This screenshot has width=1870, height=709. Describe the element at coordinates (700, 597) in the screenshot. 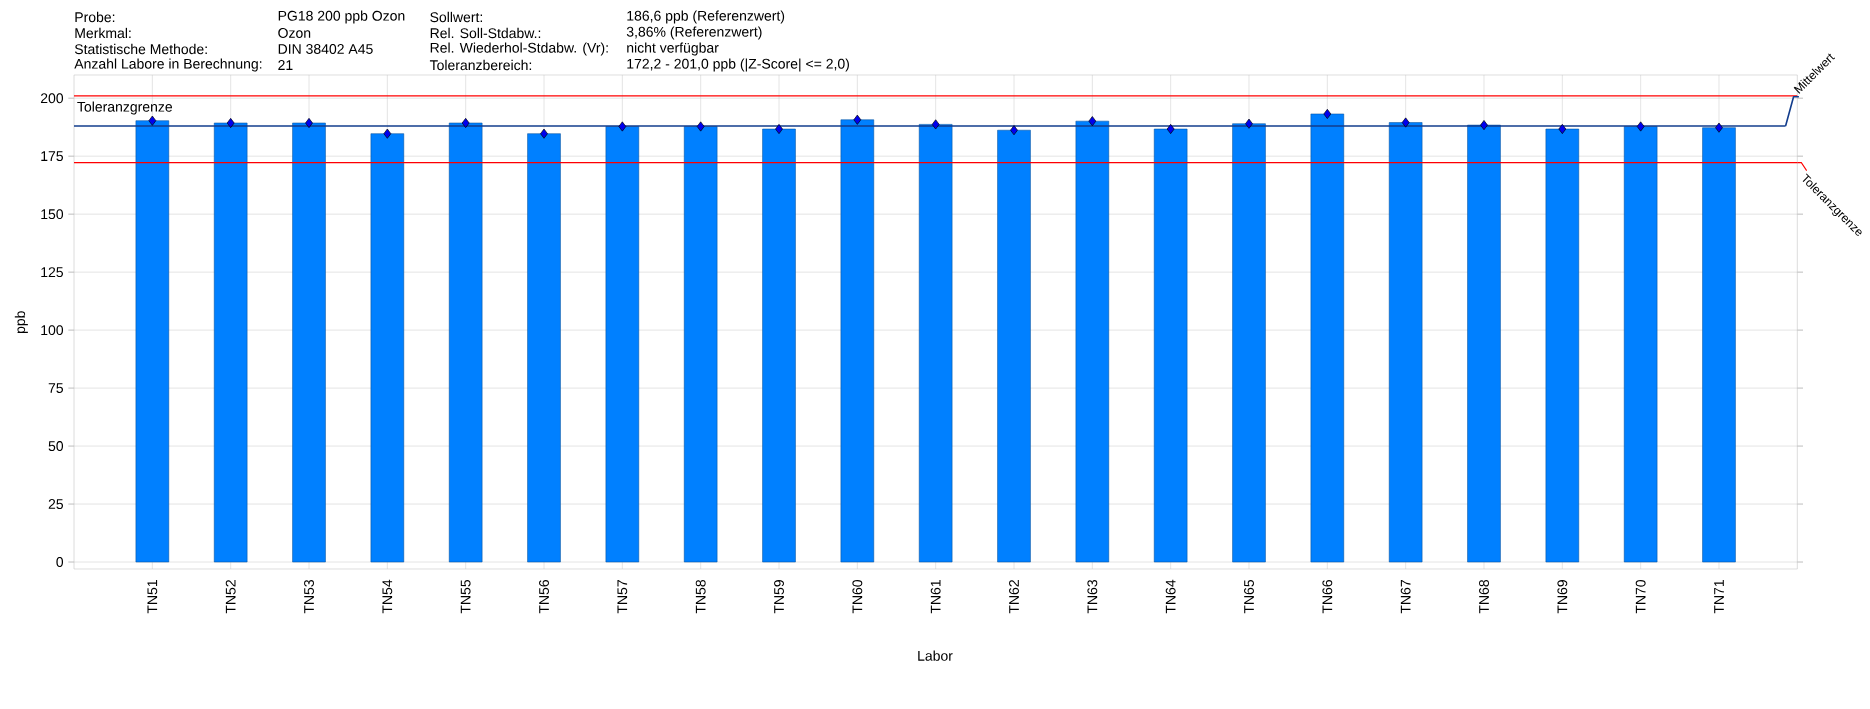

I see `x-tick-label: TN58` at that location.